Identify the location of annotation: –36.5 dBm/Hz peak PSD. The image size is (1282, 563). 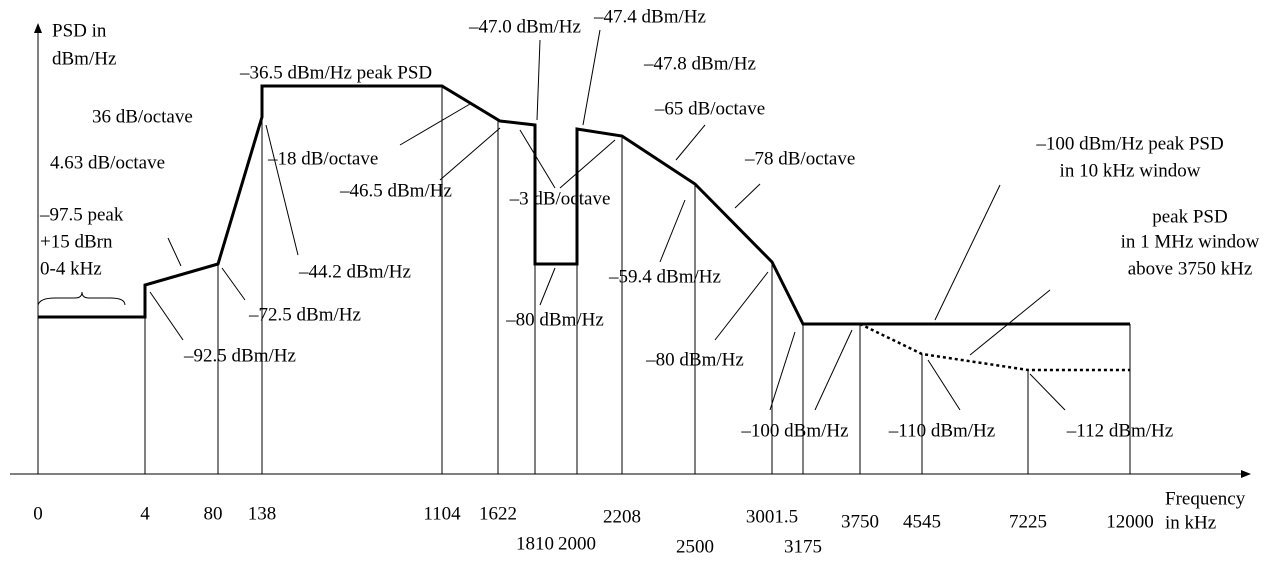
(335, 72).